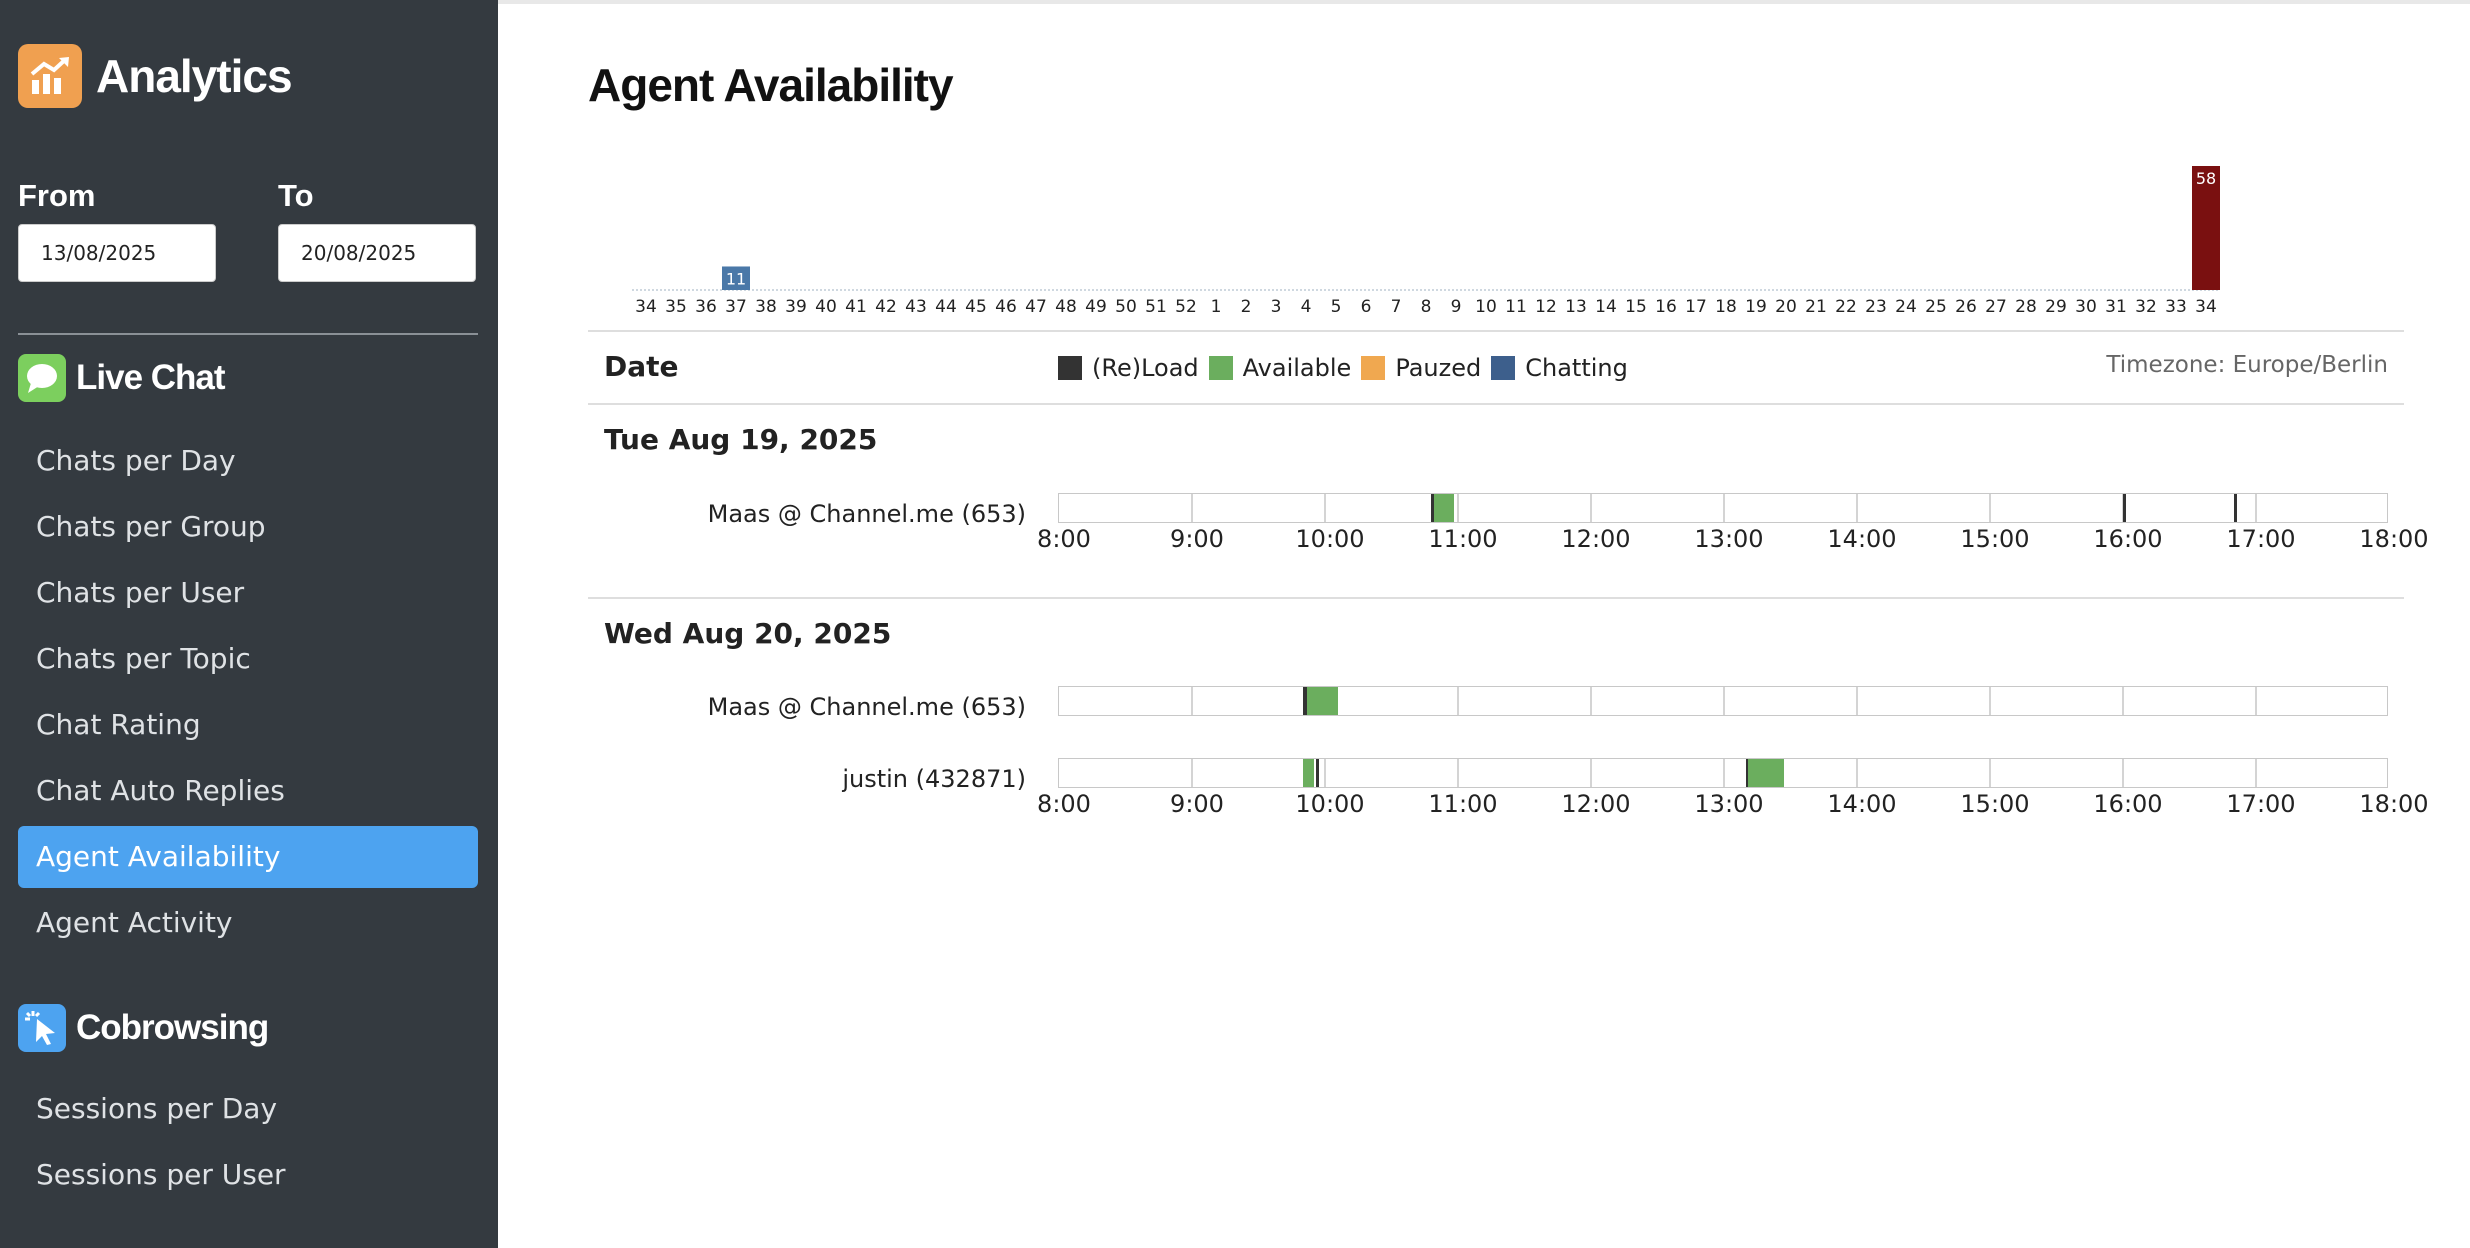  I want to click on chart-tick-label: 4, so click(1306, 307).